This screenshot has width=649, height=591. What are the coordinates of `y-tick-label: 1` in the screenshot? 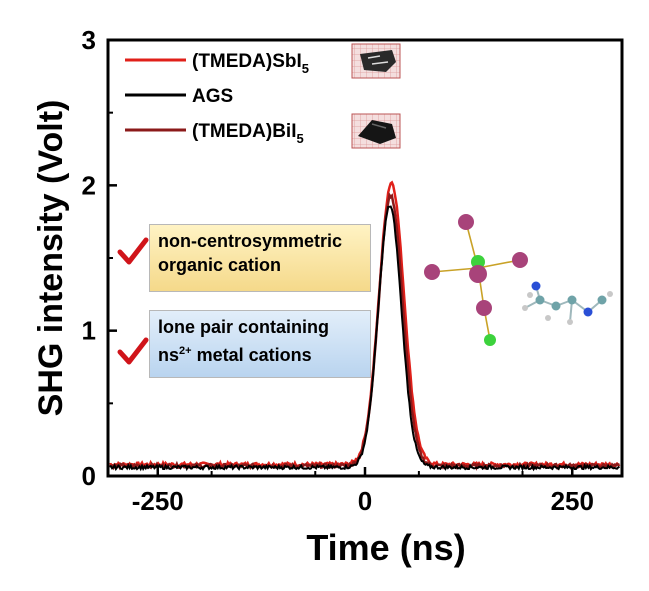 It's located at (89, 331).